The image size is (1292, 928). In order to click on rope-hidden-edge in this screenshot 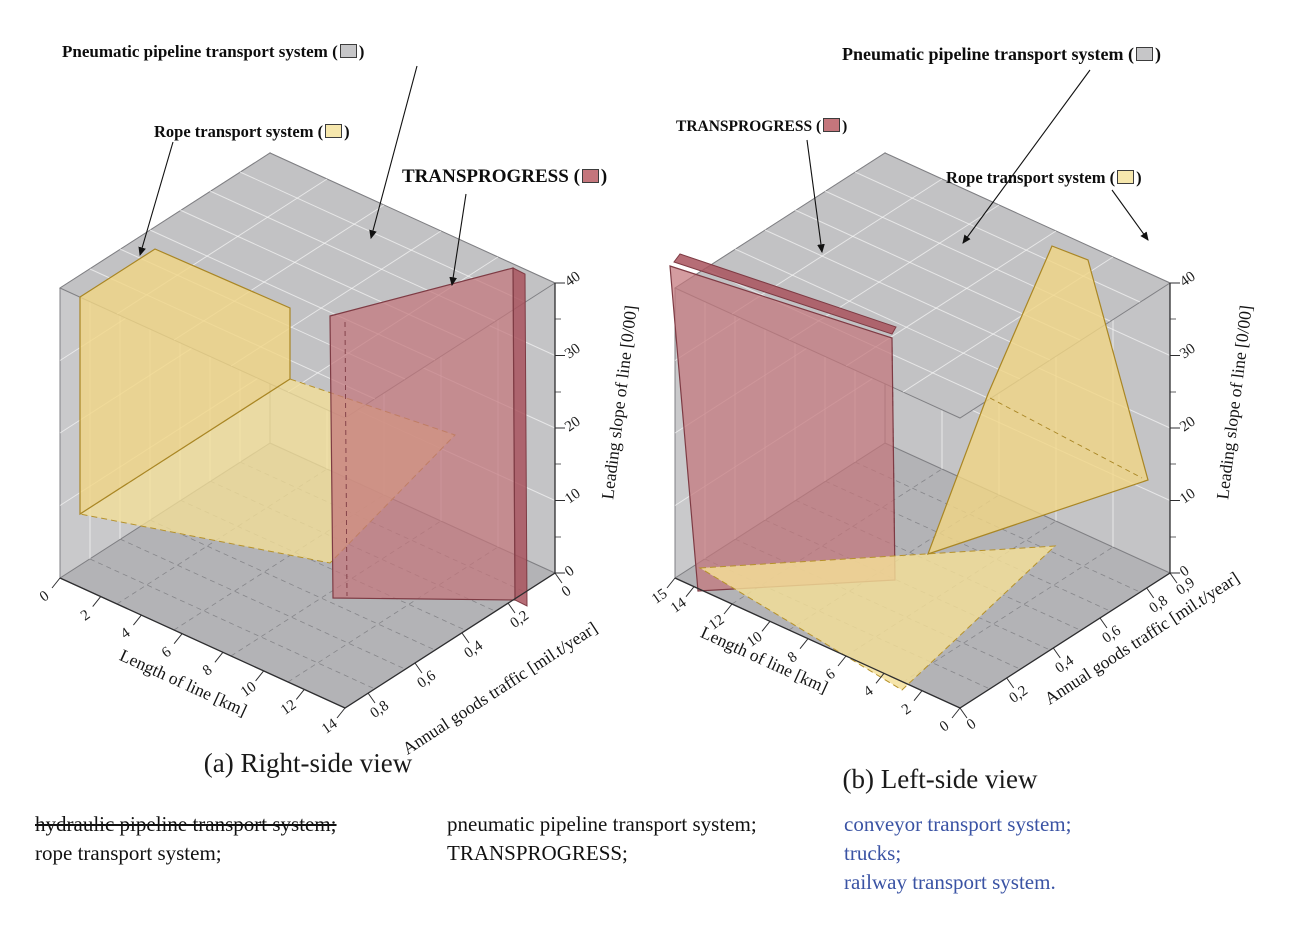, I will do `click(1066, 438)`.